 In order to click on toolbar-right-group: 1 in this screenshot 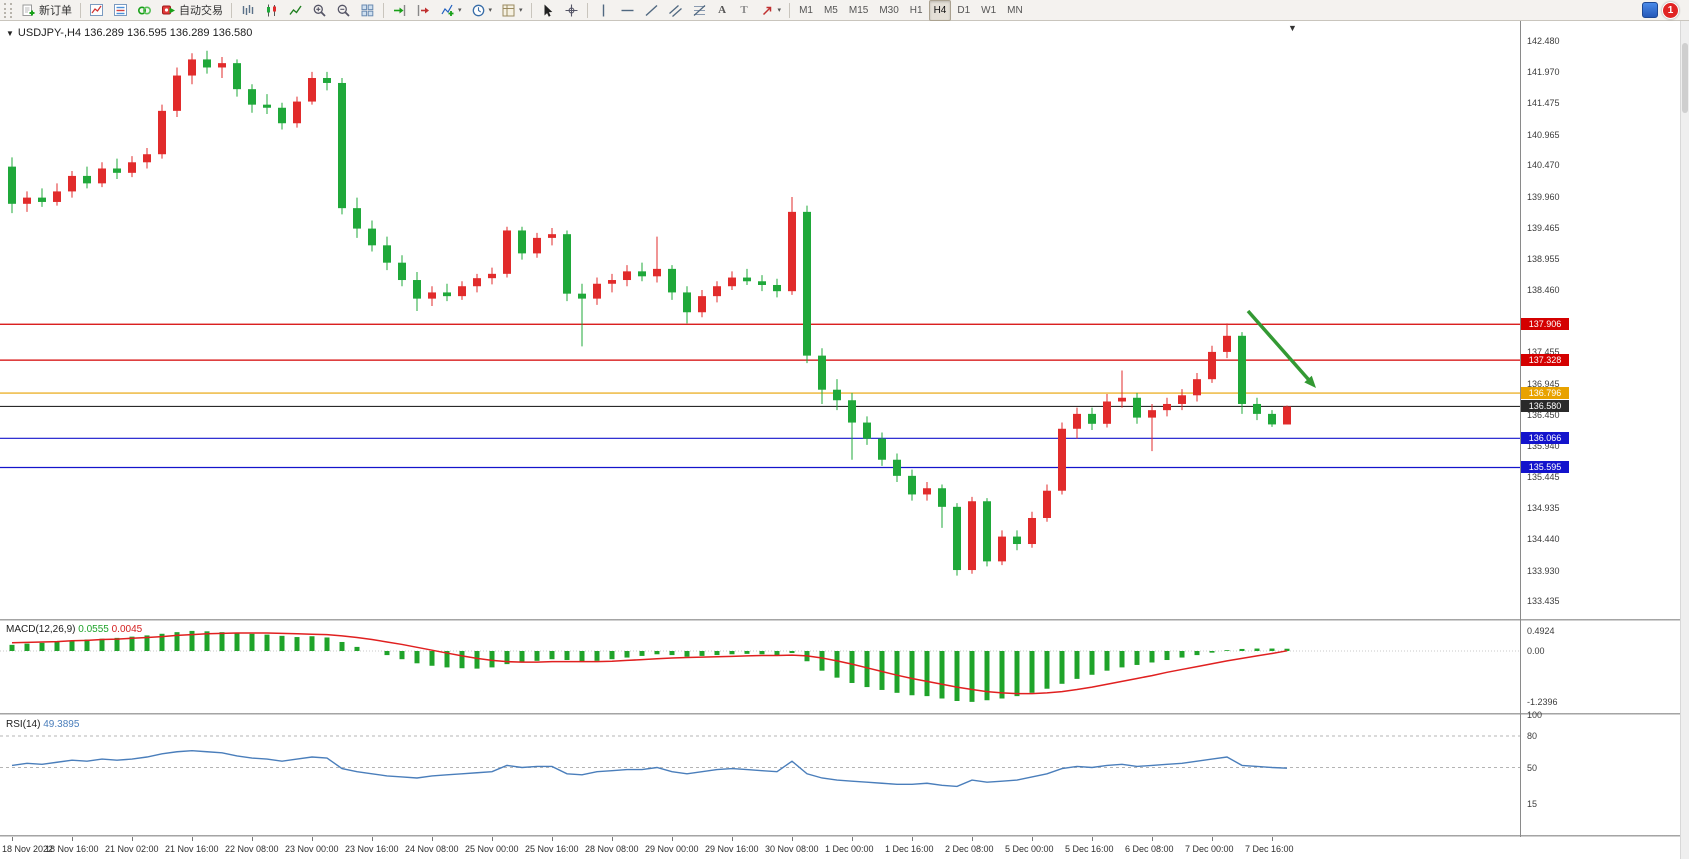, I will do `click(1664, 10)`.